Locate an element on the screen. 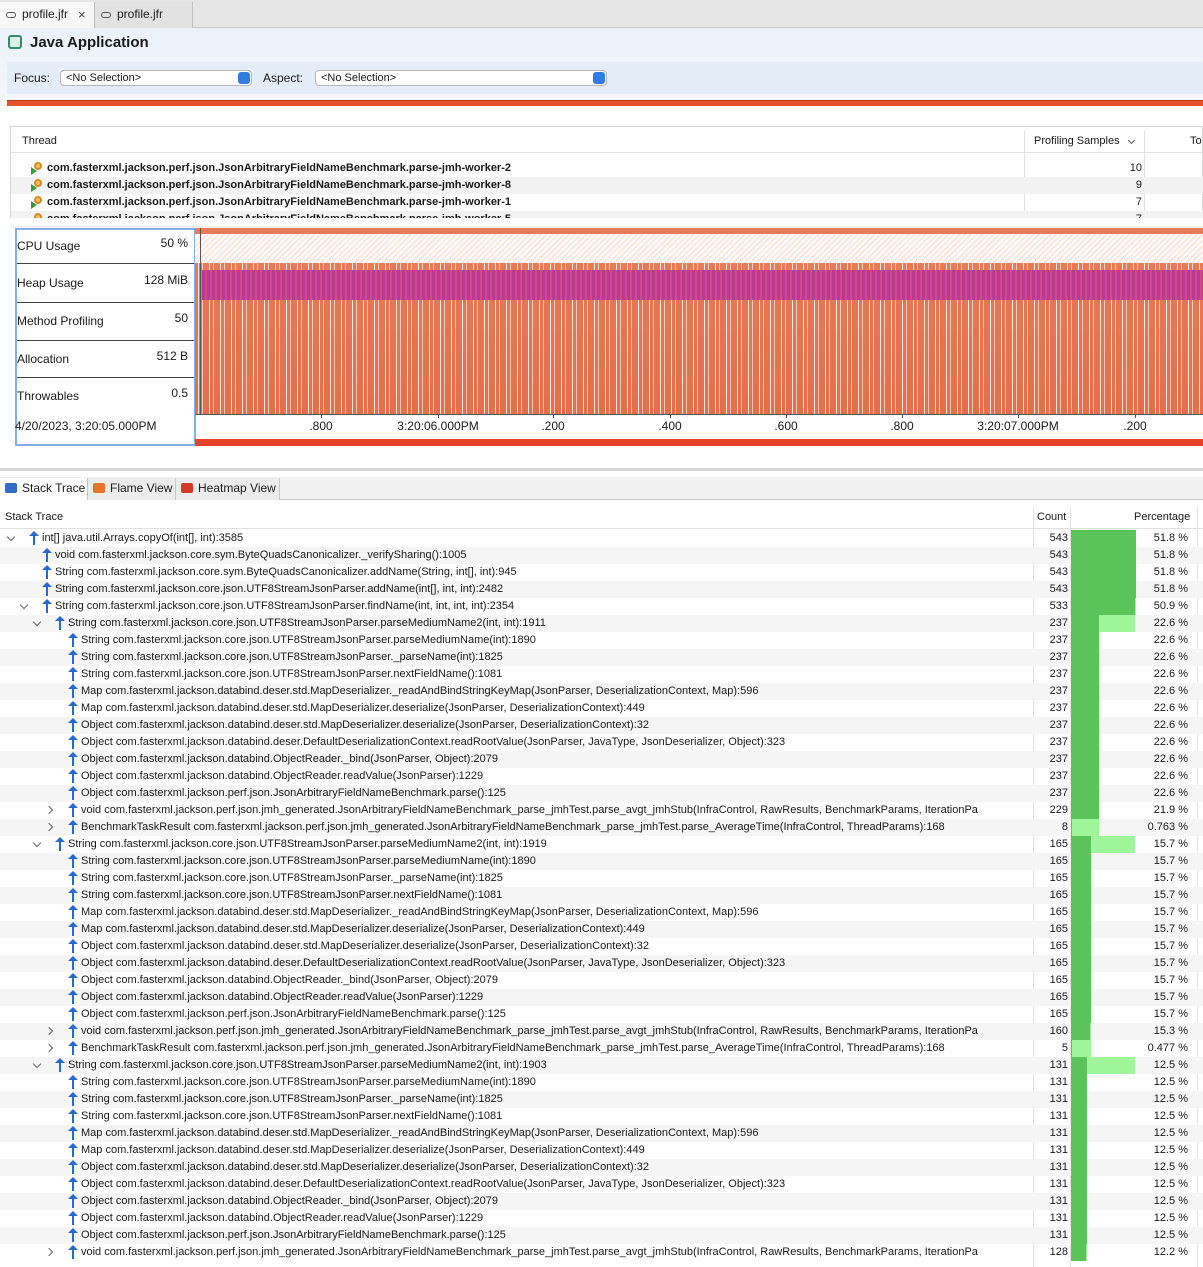 Image resolution: width=1203 pixels, height=1267 pixels. tab-icon is located at coordinates (106, 15).